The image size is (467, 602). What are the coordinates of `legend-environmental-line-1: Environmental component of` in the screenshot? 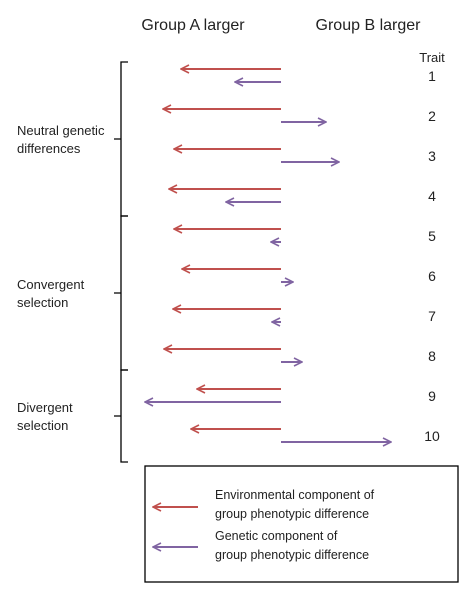 It's located at (295, 495).